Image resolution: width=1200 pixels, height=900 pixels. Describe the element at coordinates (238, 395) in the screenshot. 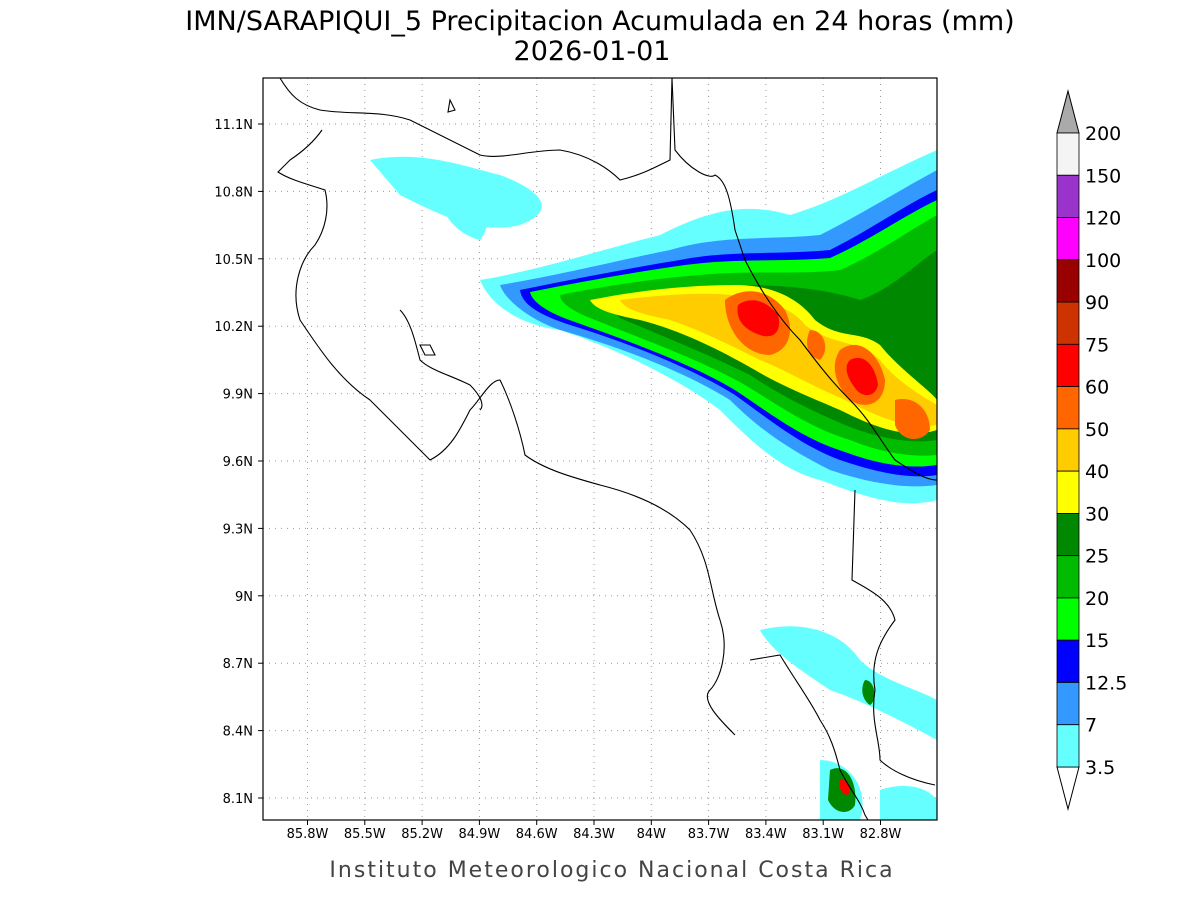

I see `lat-tick-label: 9.9N` at that location.